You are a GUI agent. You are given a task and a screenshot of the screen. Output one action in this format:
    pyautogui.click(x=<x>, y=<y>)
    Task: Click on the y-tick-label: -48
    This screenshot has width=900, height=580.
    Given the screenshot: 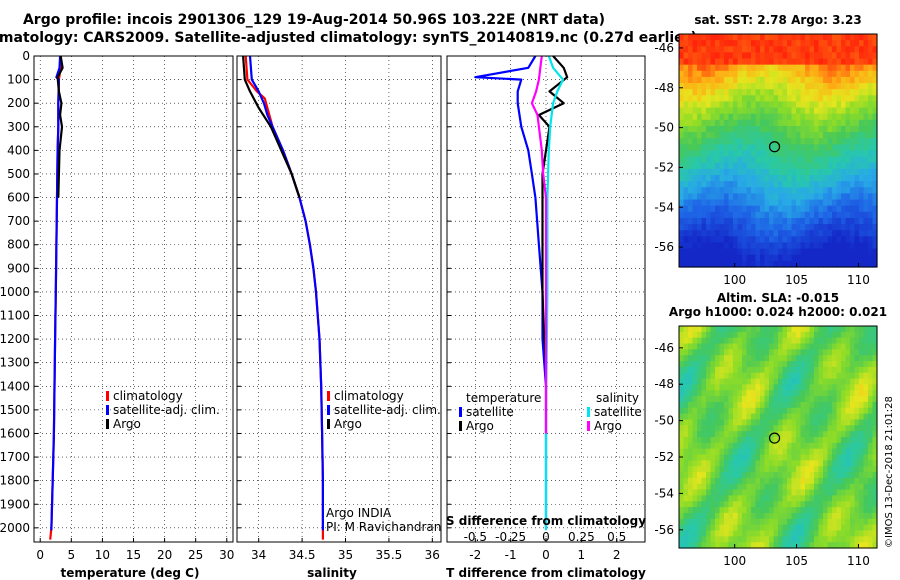 What is the action you would take?
    pyautogui.click(x=664, y=88)
    